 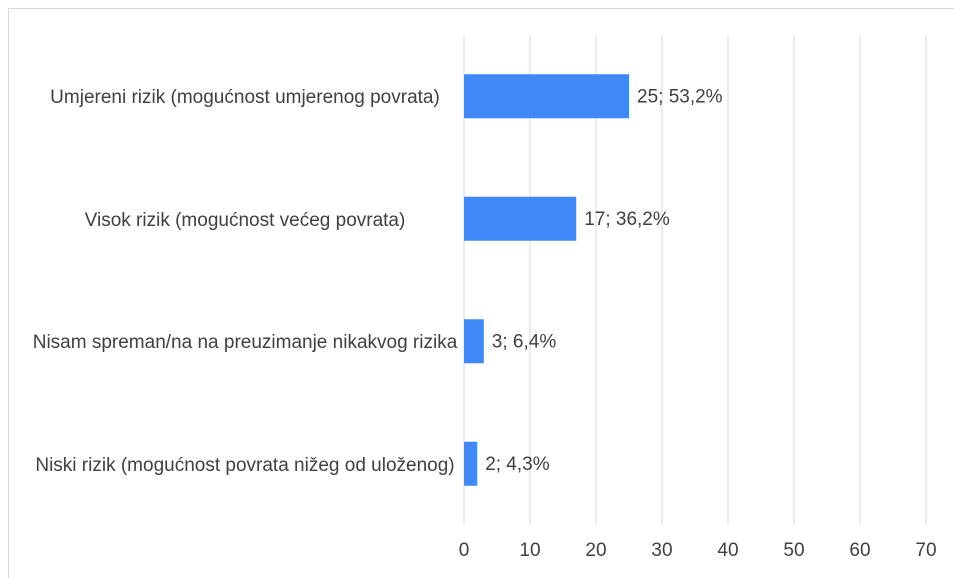 What do you see at coordinates (517, 464) in the screenshot?
I see `data-label: 2; 4,3%` at bounding box center [517, 464].